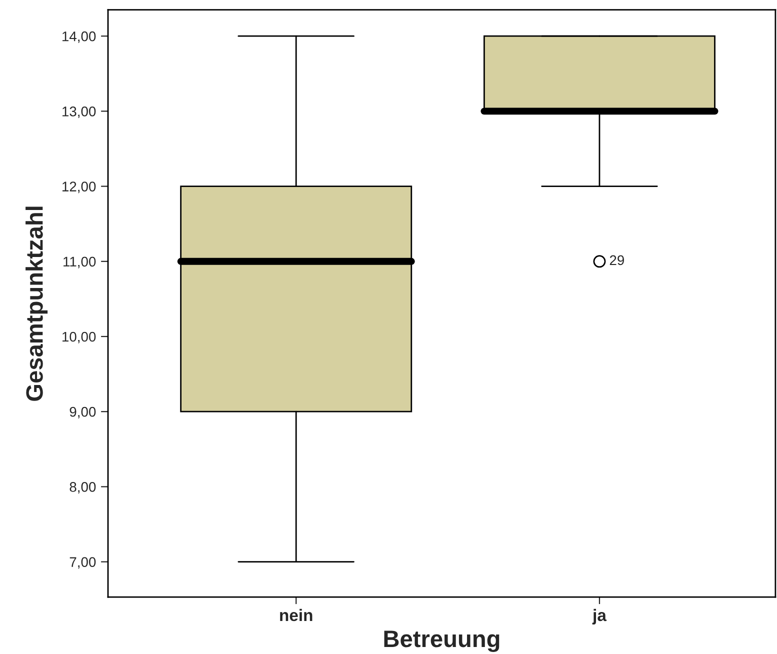 The width and height of the screenshot is (777, 654). What do you see at coordinates (83, 488) in the screenshot?
I see `y-tick-label: 8,00` at bounding box center [83, 488].